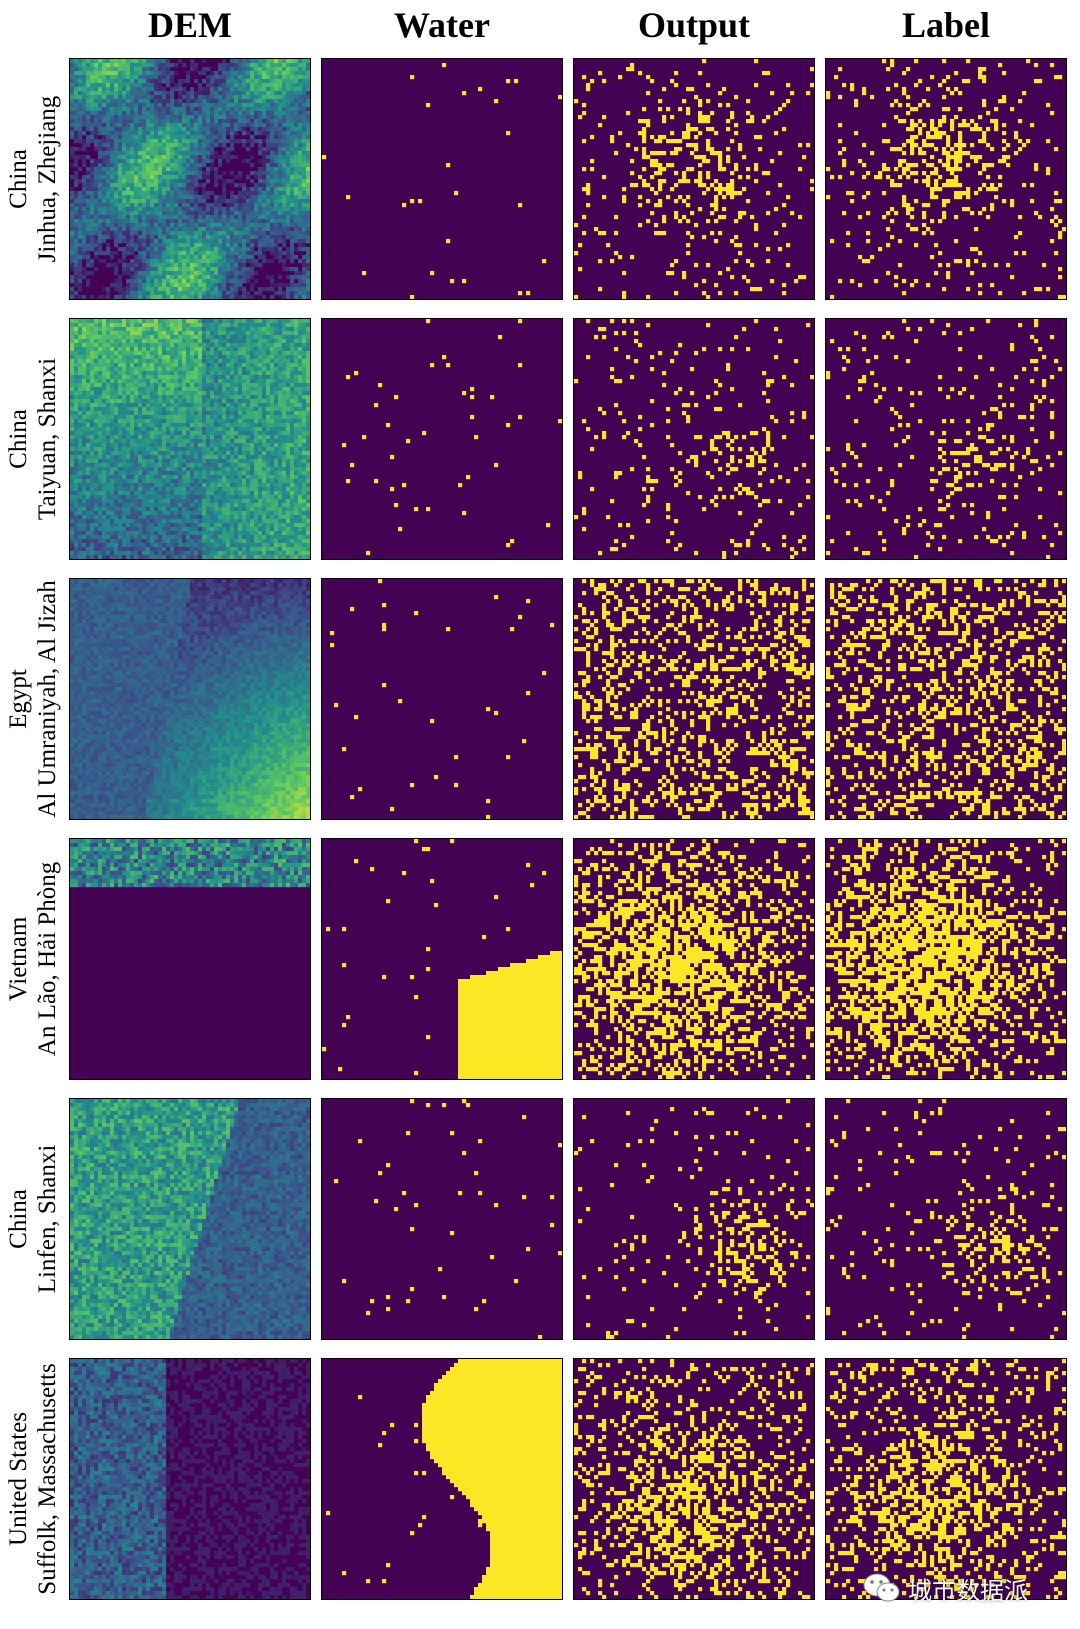 The height and width of the screenshot is (1629, 1080). I want to click on row-location: Suffolk, Massachusetts, so click(47, 1479).